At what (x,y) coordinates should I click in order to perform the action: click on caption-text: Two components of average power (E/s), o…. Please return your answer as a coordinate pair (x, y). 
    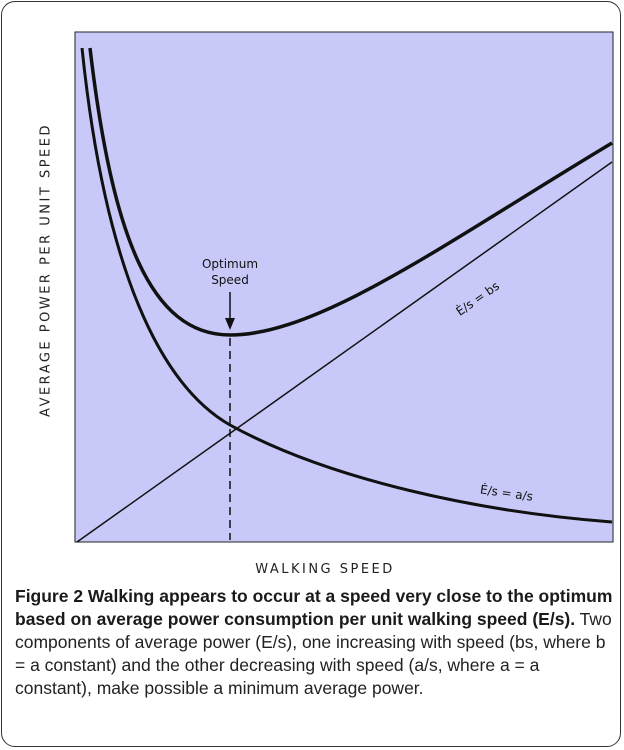
    Looking at the image, I should click on (313, 653).